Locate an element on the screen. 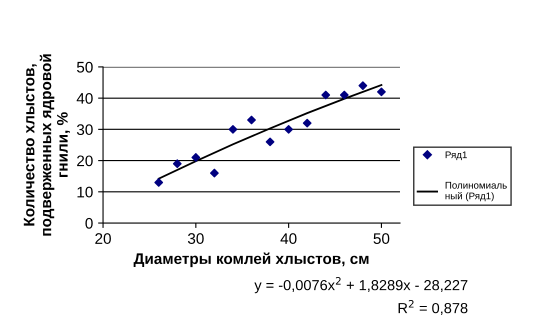  y-tick-label: 10 is located at coordinates (85, 192).